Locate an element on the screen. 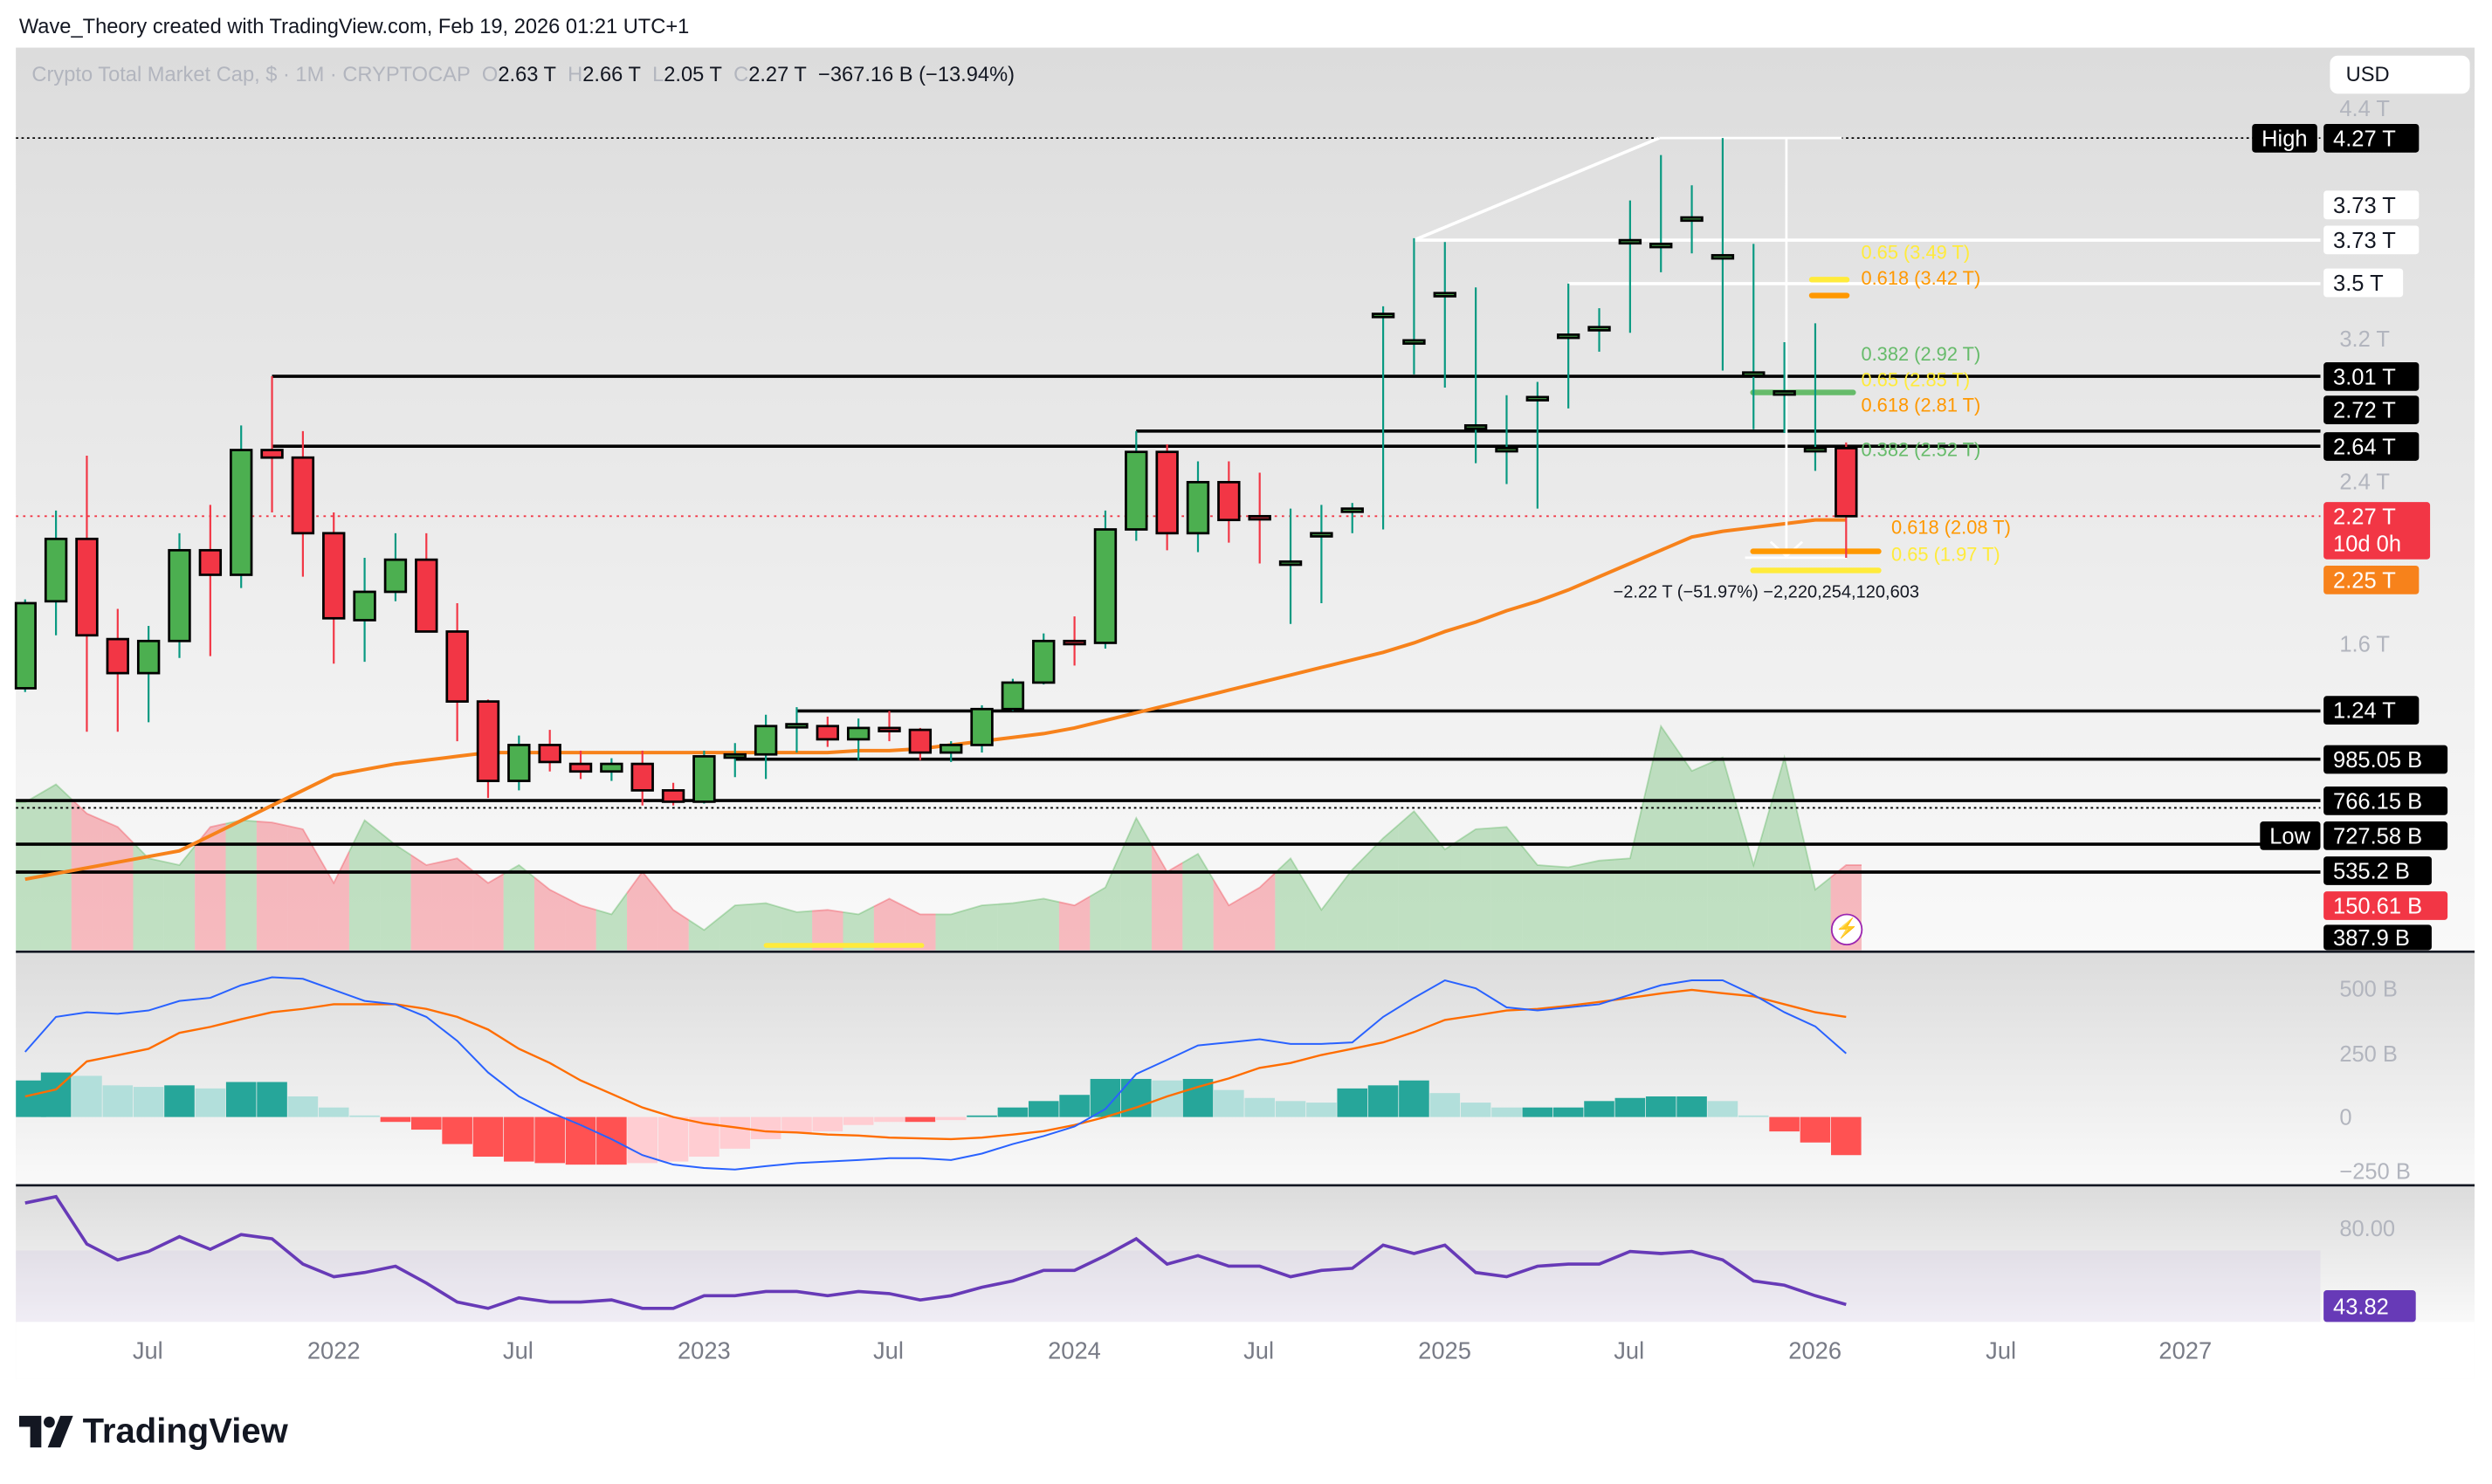 Image resolution: width=2492 pixels, height=1484 pixels. high-price-label: 4.27 T is located at coordinates (2371, 138).